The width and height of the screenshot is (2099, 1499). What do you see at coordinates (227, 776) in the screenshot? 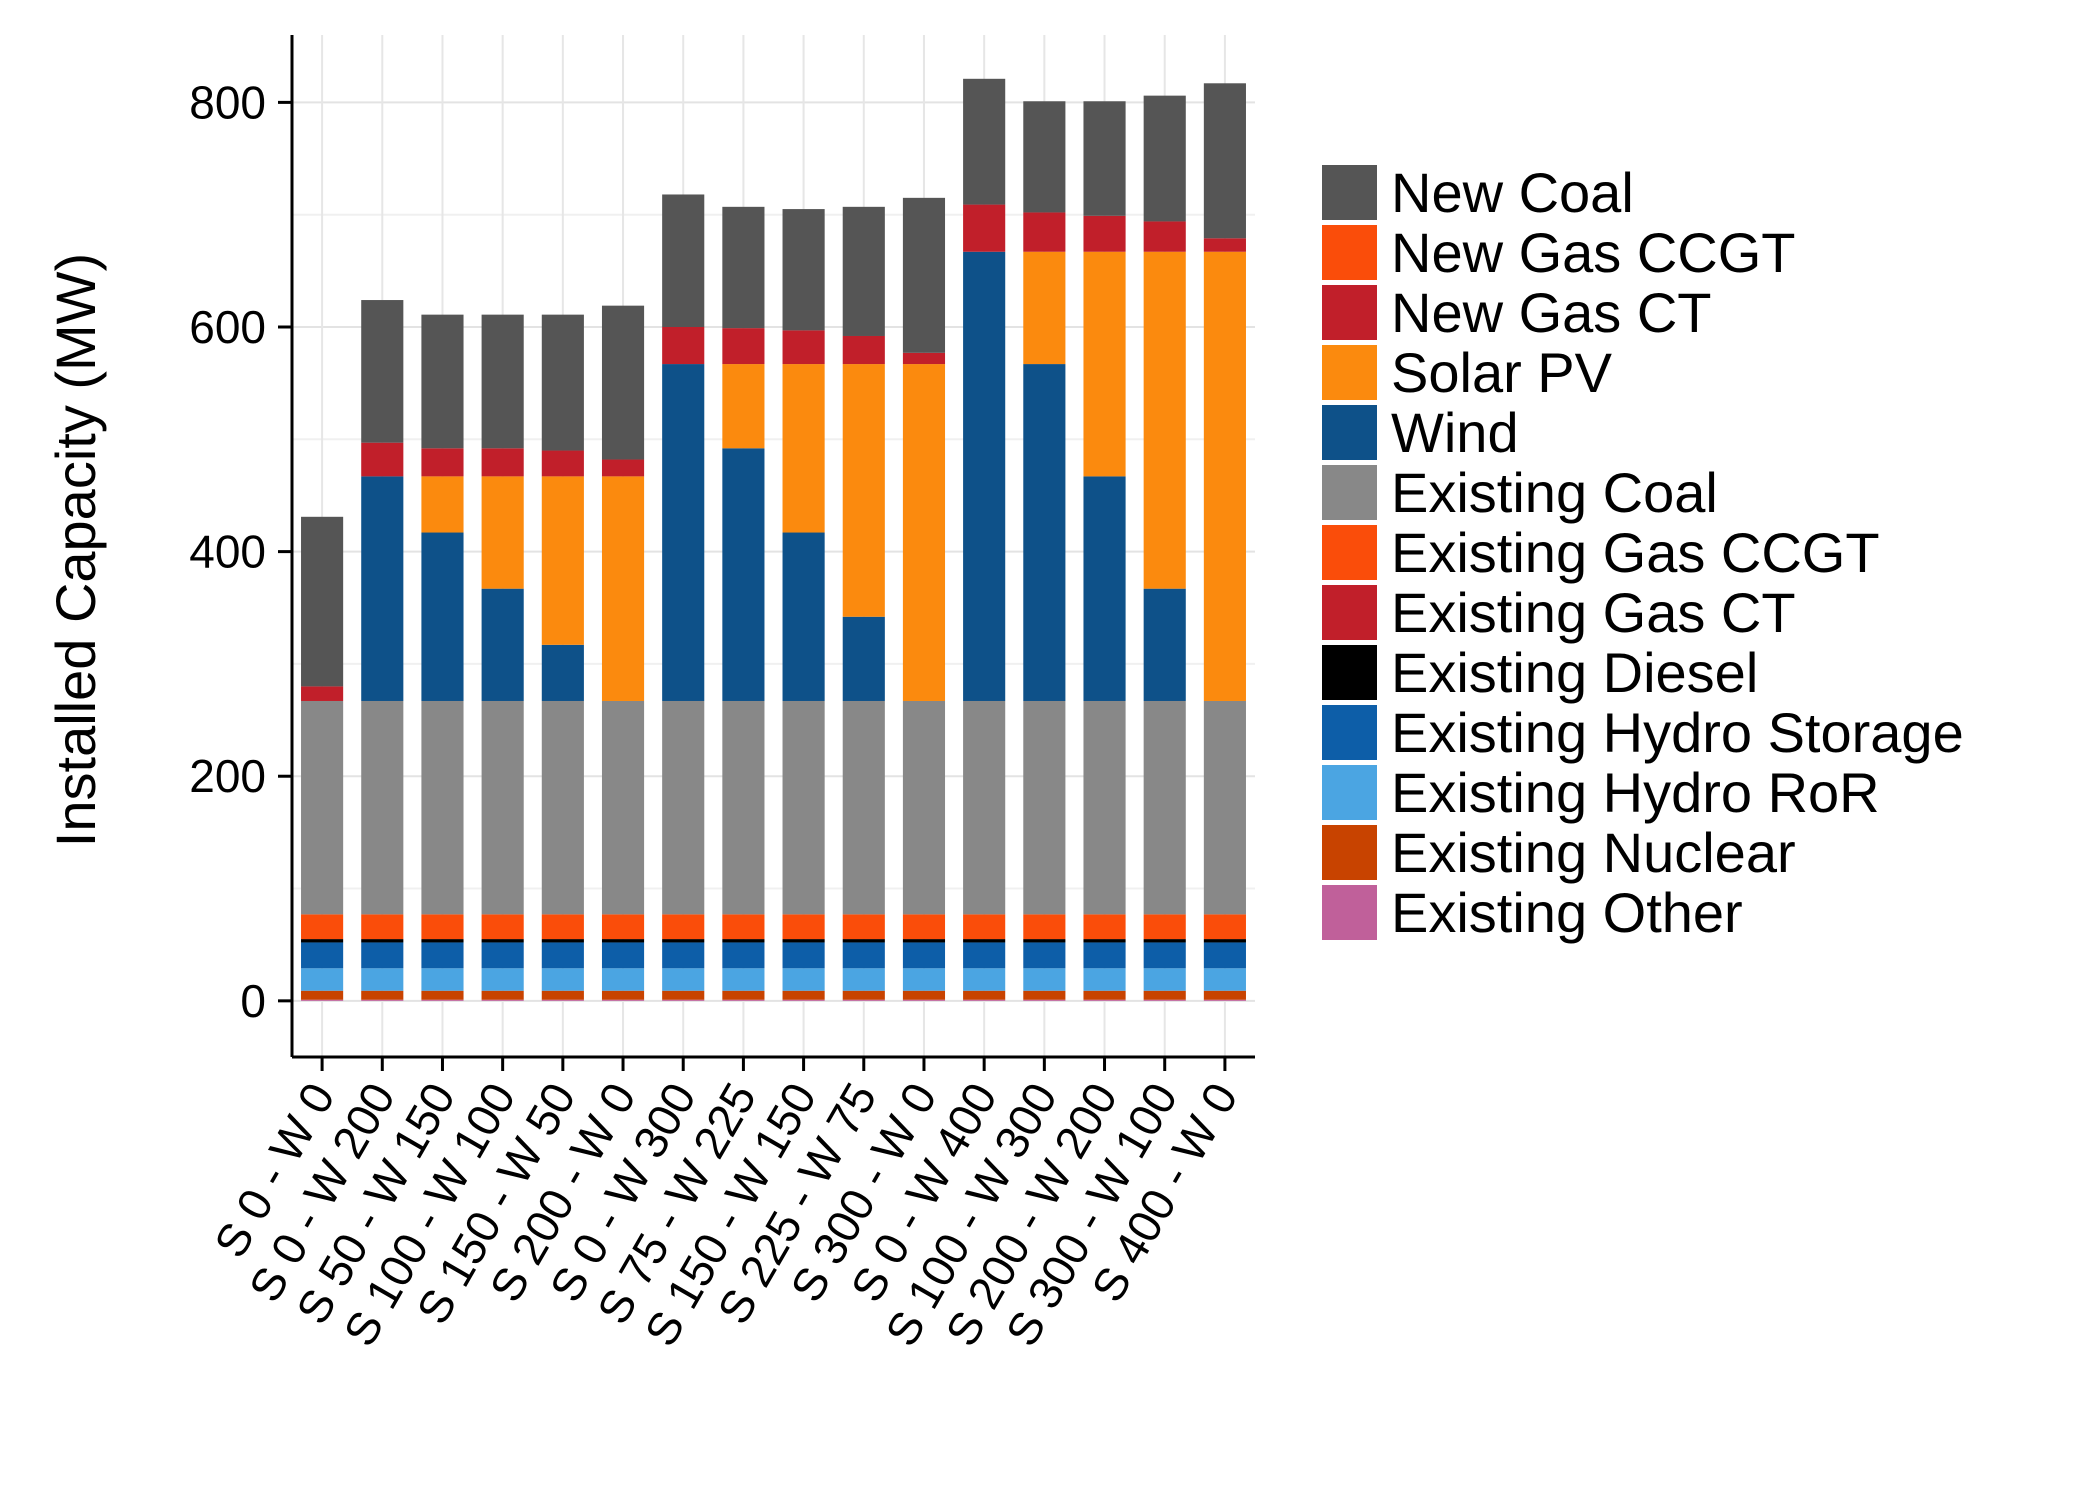
I see `y-tick-label: 200` at bounding box center [227, 776].